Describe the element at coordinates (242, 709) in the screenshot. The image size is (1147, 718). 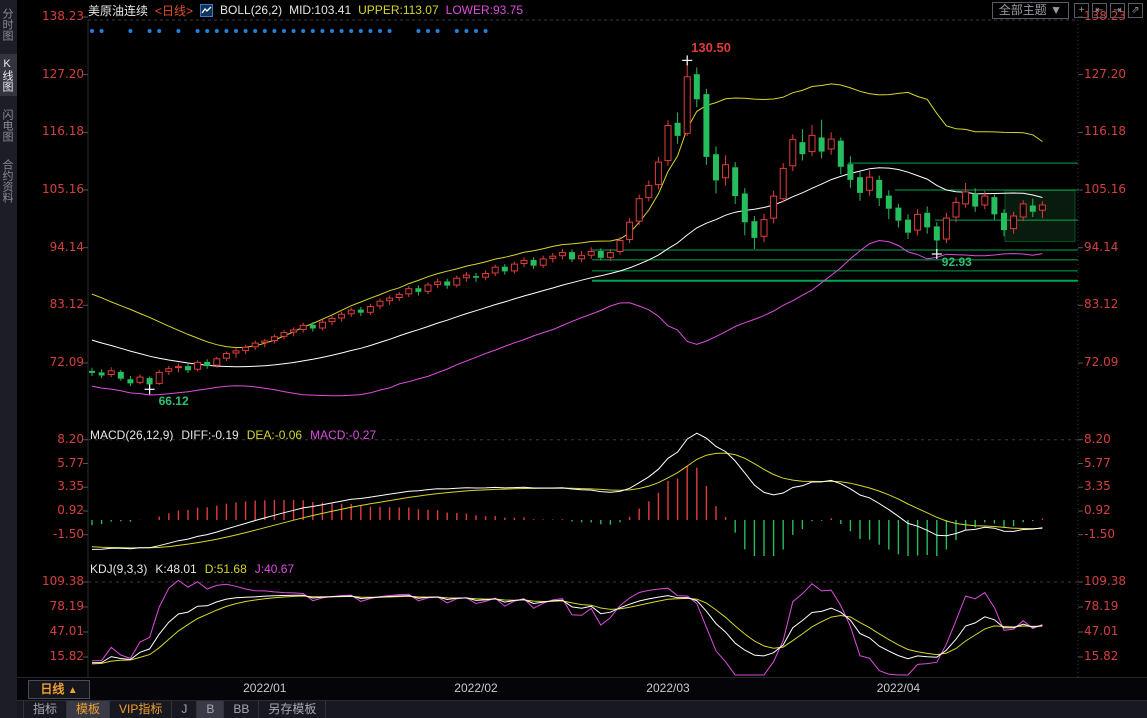
I see `bottom-tab-5: BB` at that location.